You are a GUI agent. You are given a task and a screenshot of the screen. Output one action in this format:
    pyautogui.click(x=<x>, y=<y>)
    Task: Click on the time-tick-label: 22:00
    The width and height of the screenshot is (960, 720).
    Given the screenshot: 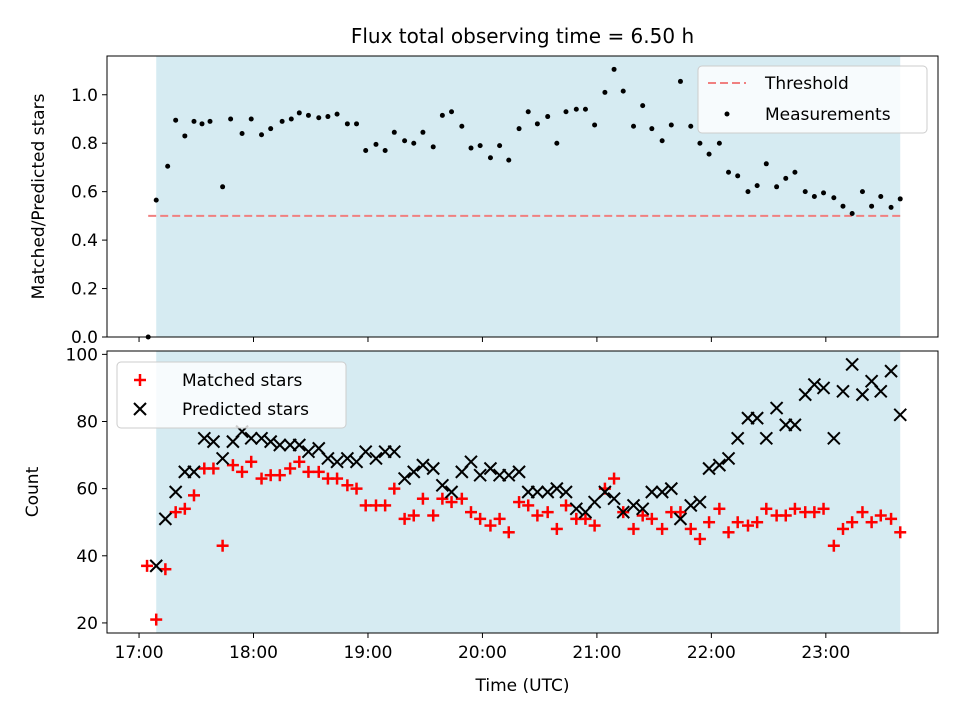 What is the action you would take?
    pyautogui.click(x=711, y=653)
    